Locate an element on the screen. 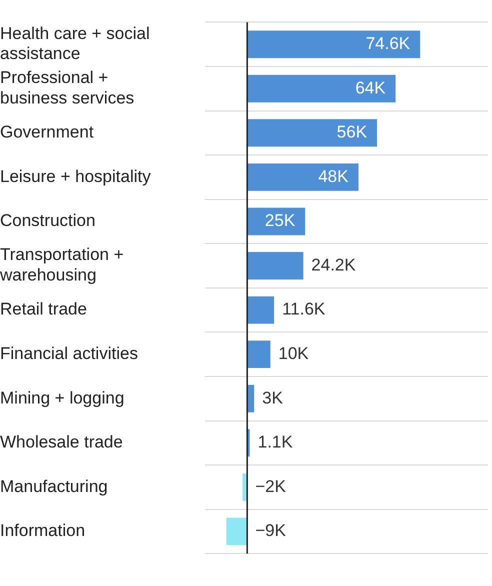 The image size is (492, 586). y-tick-label: Manufacturing is located at coordinates (54, 486).